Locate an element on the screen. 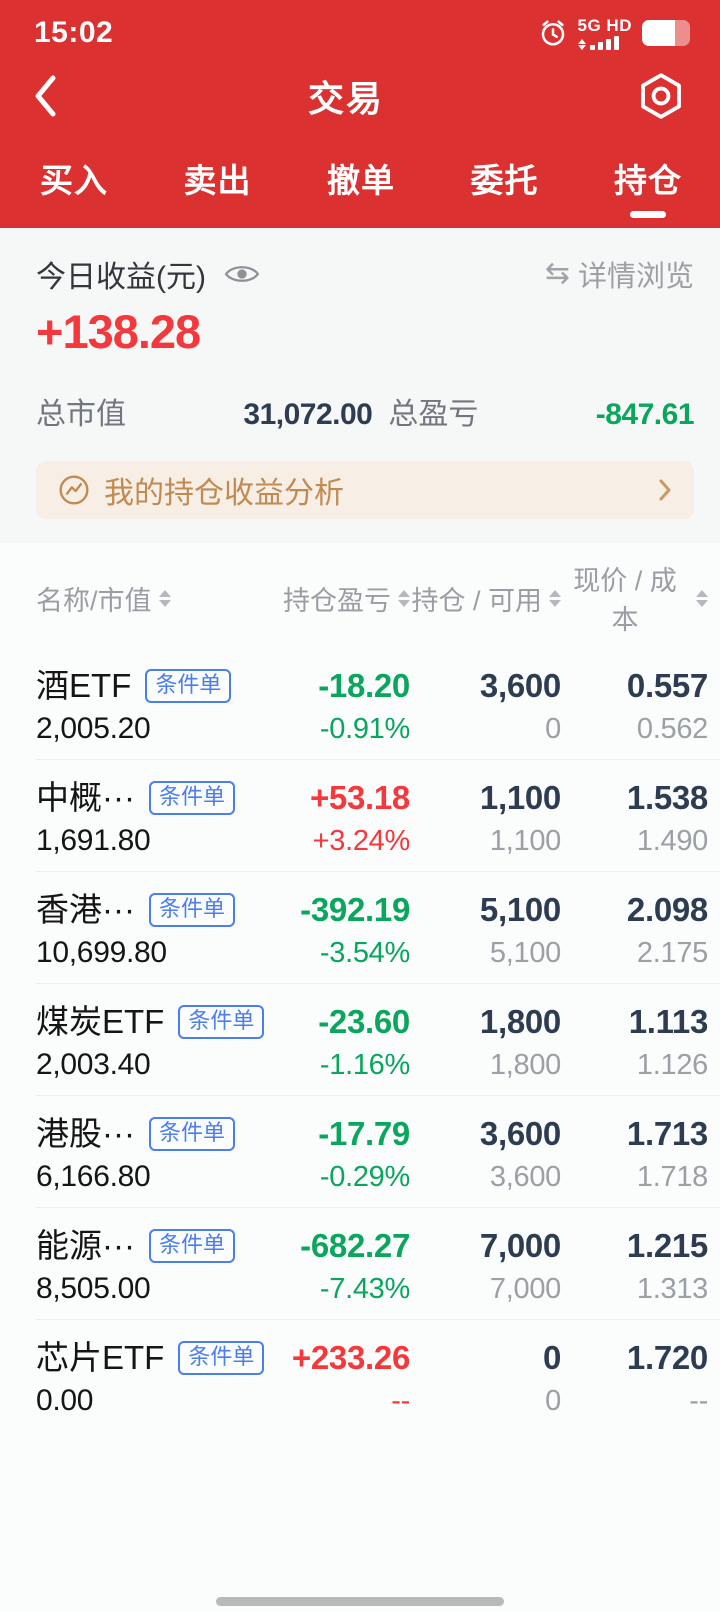 This screenshot has width=720, height=1612. today-profit-label: 今日收益(元) is located at coordinates (121, 277).